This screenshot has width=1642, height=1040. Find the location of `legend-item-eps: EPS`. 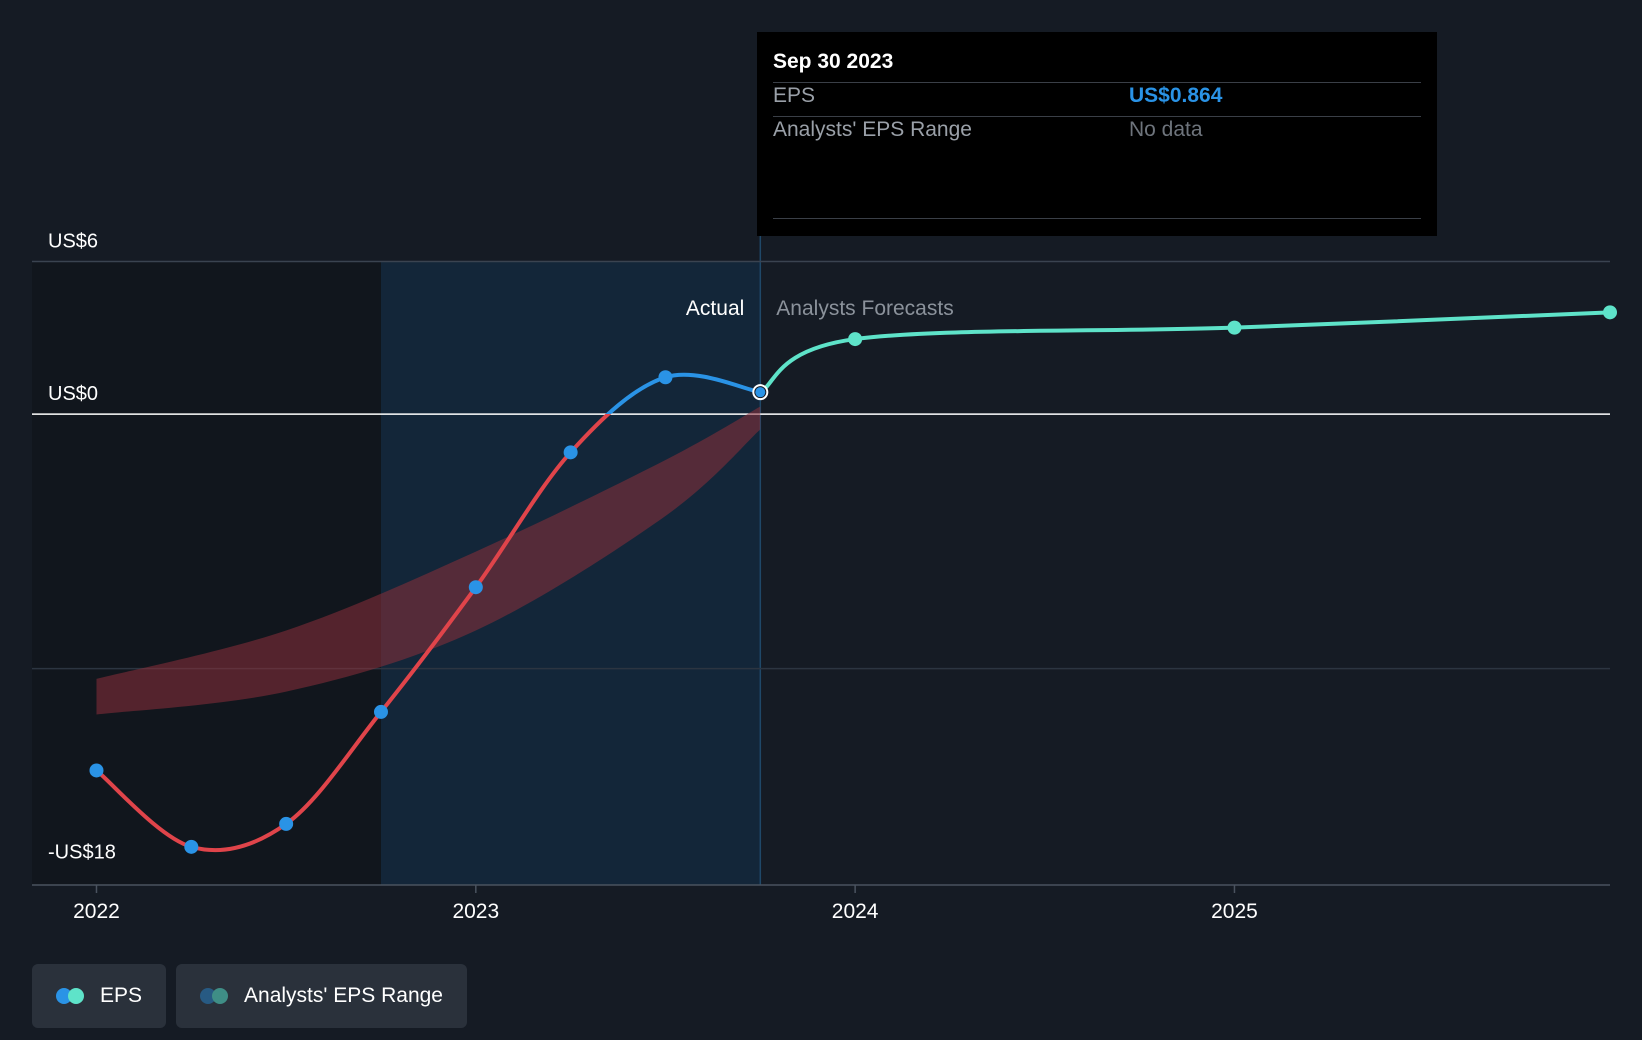

legend-item-eps: EPS is located at coordinates (99, 996).